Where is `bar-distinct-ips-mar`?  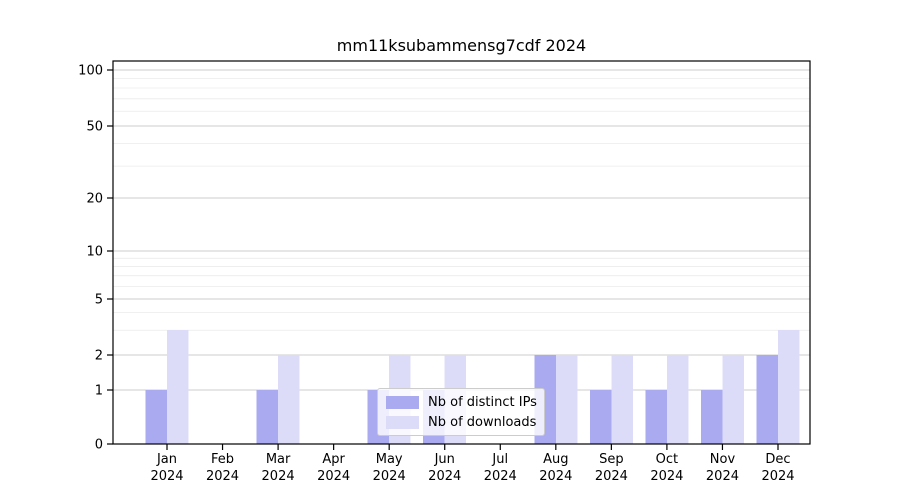 bar-distinct-ips-mar is located at coordinates (267, 417).